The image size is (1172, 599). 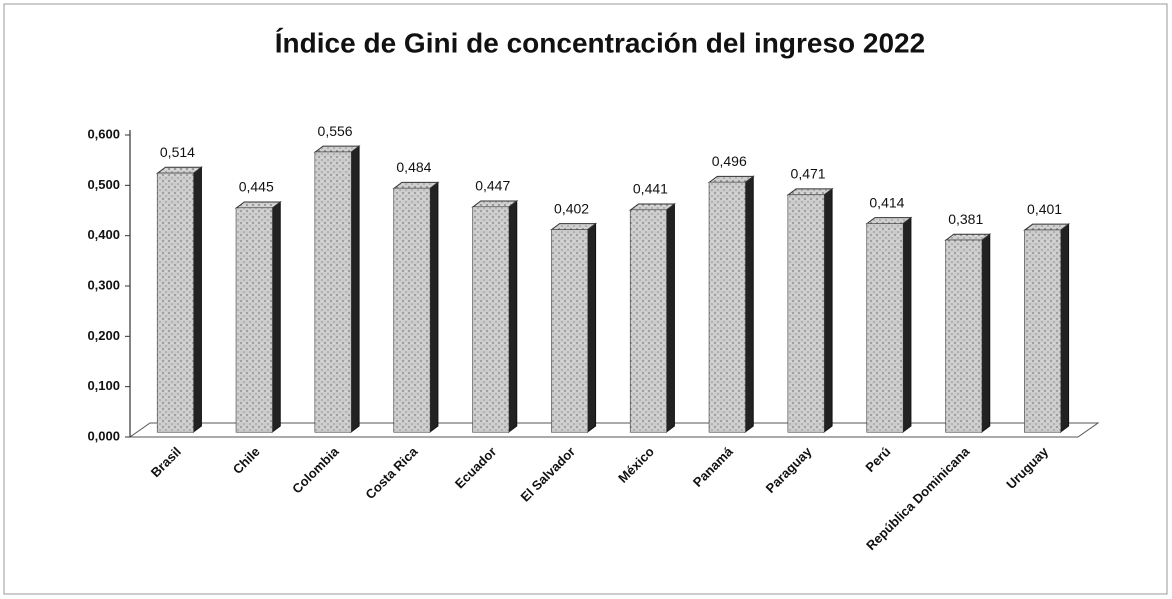 I want to click on value-label: 0,484, so click(x=413, y=167).